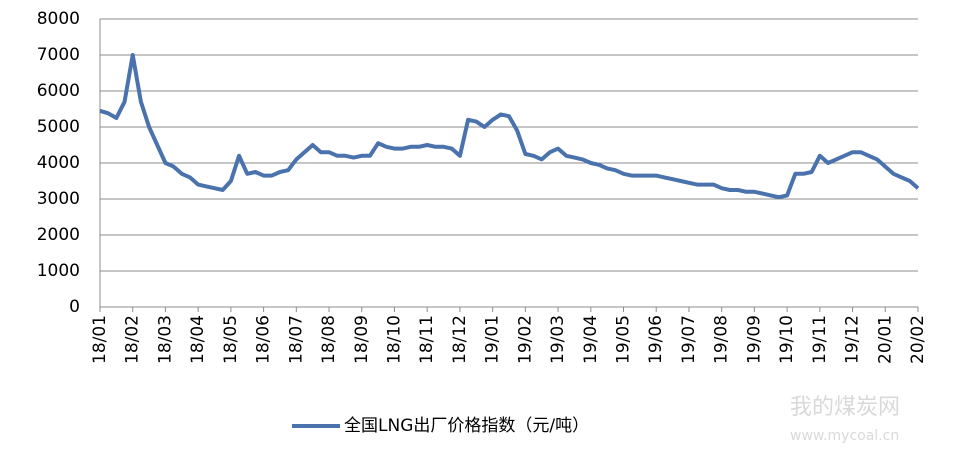 This screenshot has width=964, height=454. I want to click on legend-label: 全国LNG出厂价格指数（元/吨）, so click(466, 426).